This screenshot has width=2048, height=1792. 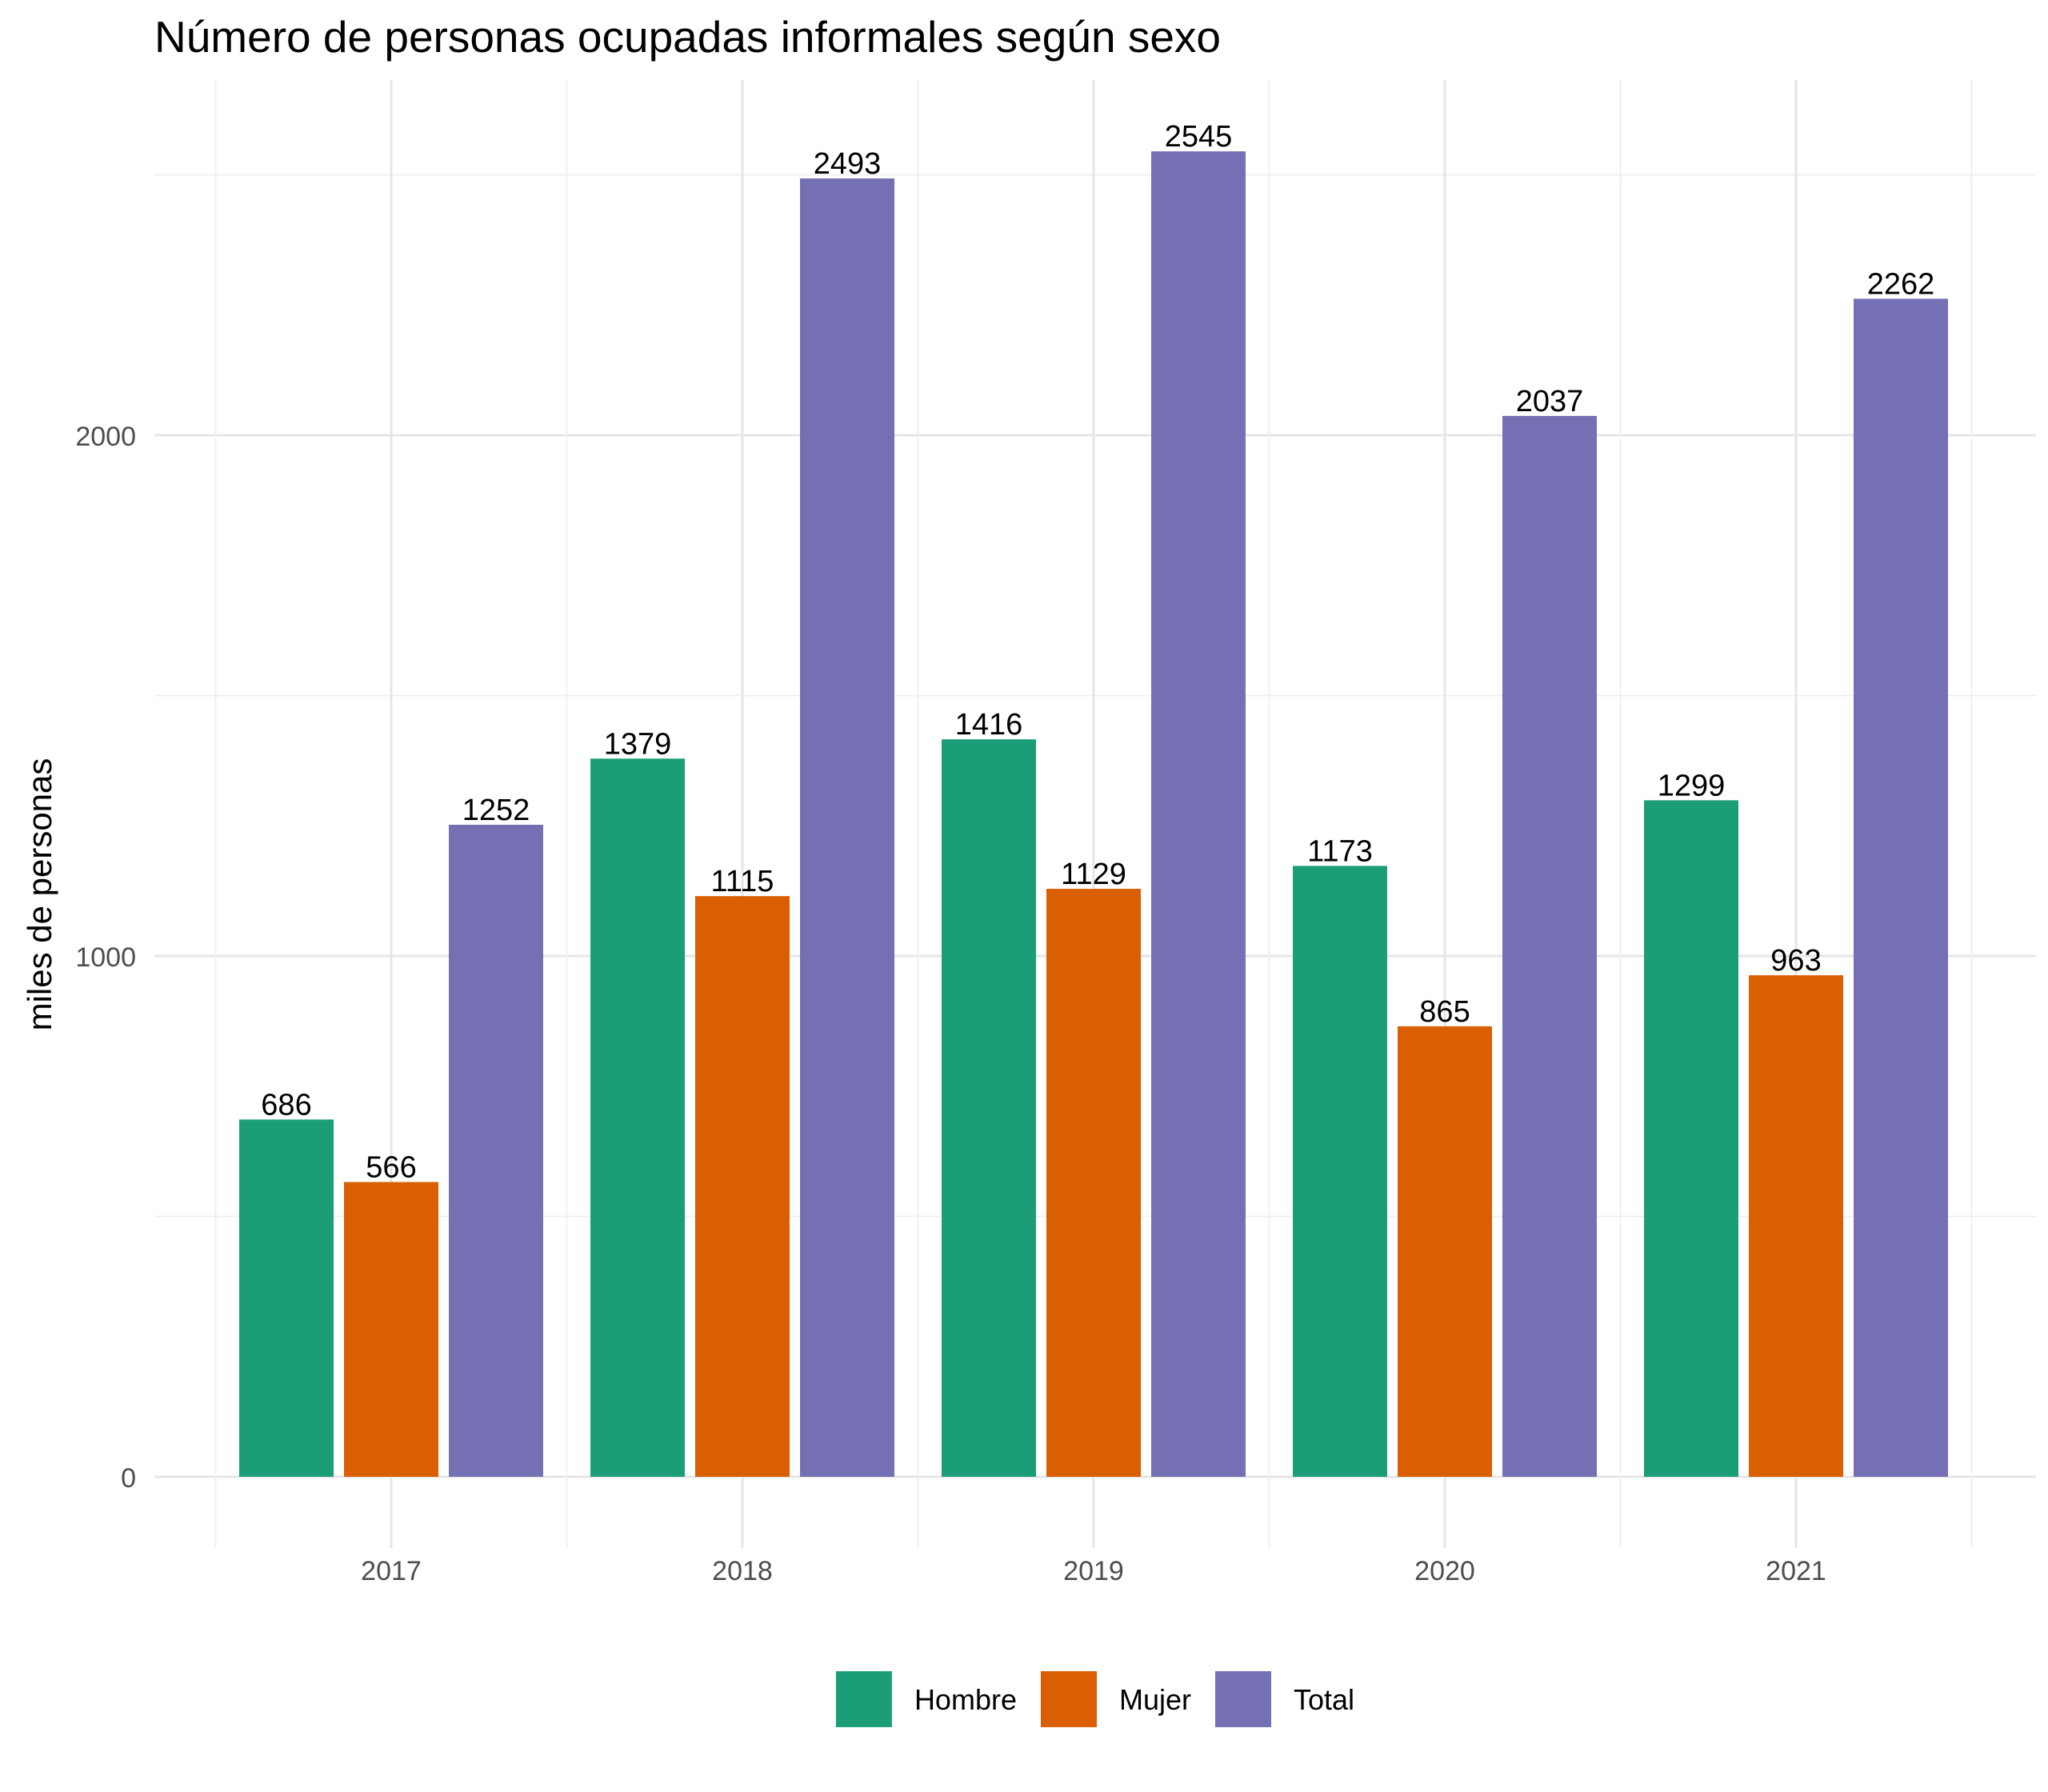 I want to click on y-tick-label: 2000, so click(x=105, y=437).